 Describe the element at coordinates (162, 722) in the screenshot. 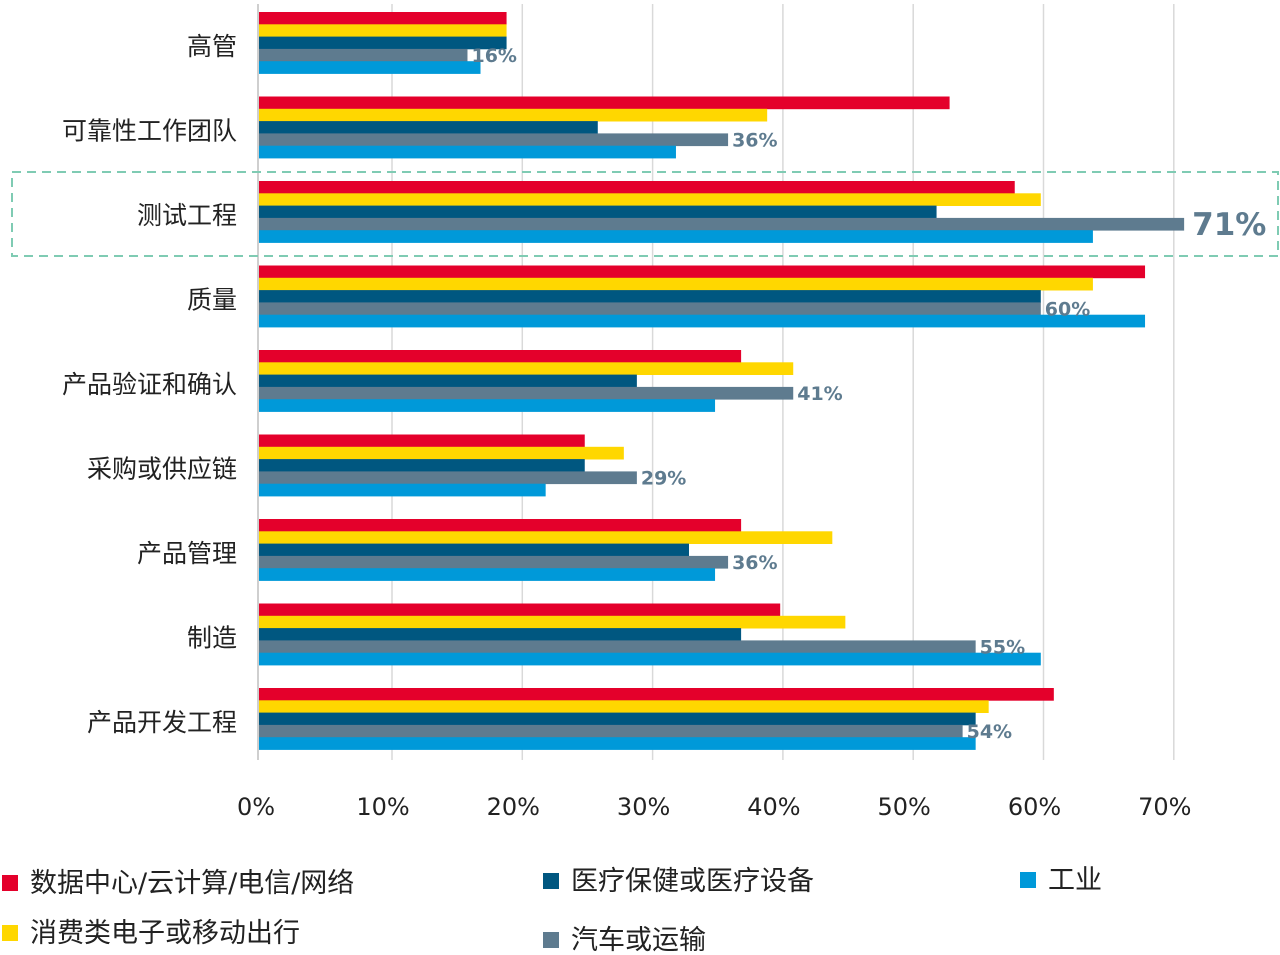

I see `category-label: 产品开发工程` at that location.